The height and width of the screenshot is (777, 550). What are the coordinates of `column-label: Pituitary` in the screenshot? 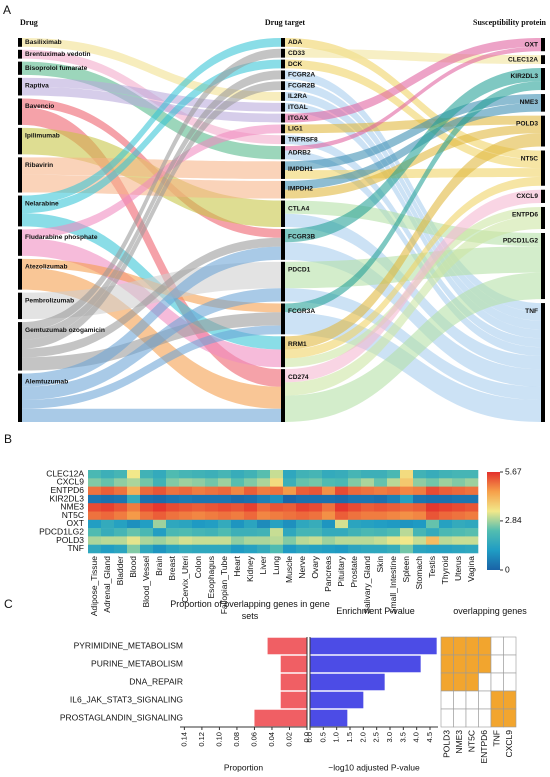 It's located at (341, 570).